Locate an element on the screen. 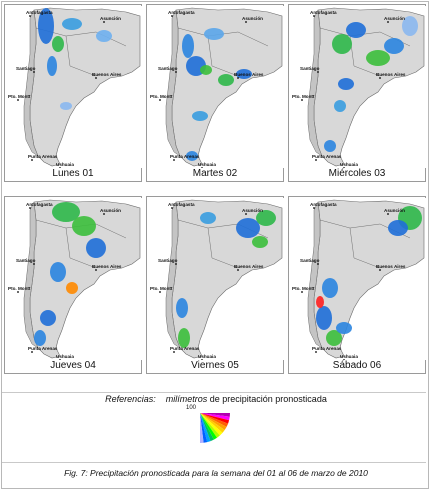 This screenshot has width=432, height=492. references-label: Referencias: is located at coordinates (130, 399).